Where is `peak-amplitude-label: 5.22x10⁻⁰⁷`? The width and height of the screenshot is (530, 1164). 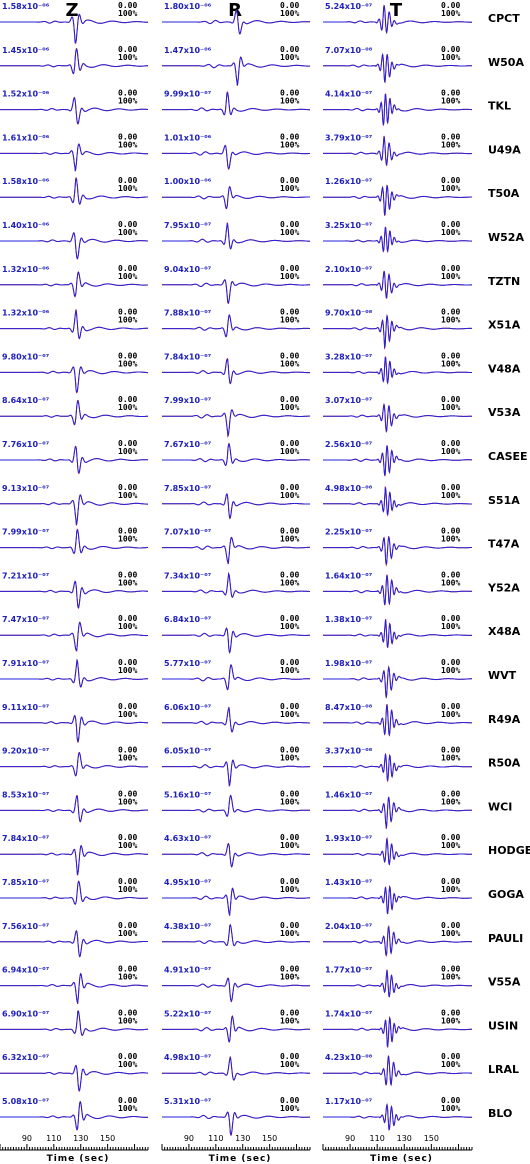
peak-amplitude-label: 5.22x10⁻⁰⁷ is located at coordinates (188, 1013).